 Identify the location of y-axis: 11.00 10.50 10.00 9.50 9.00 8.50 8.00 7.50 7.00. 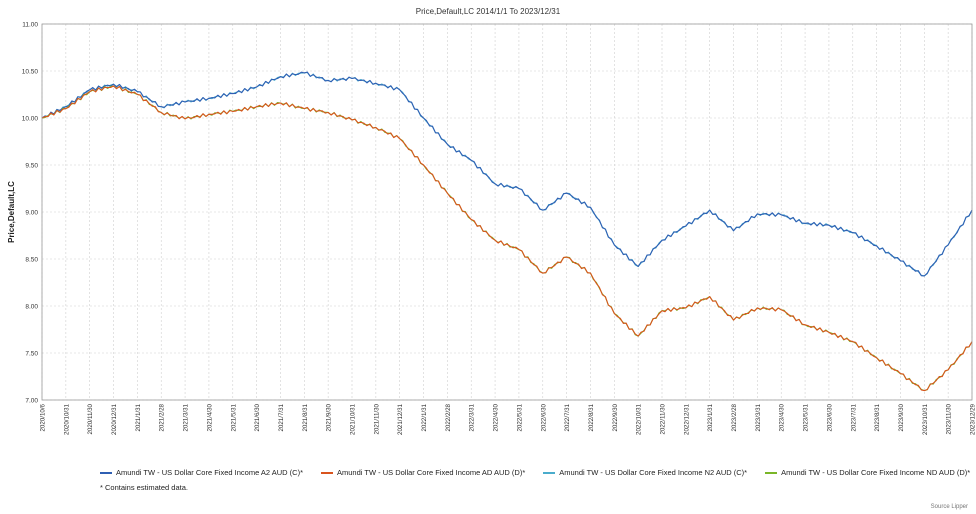
(30, 213).